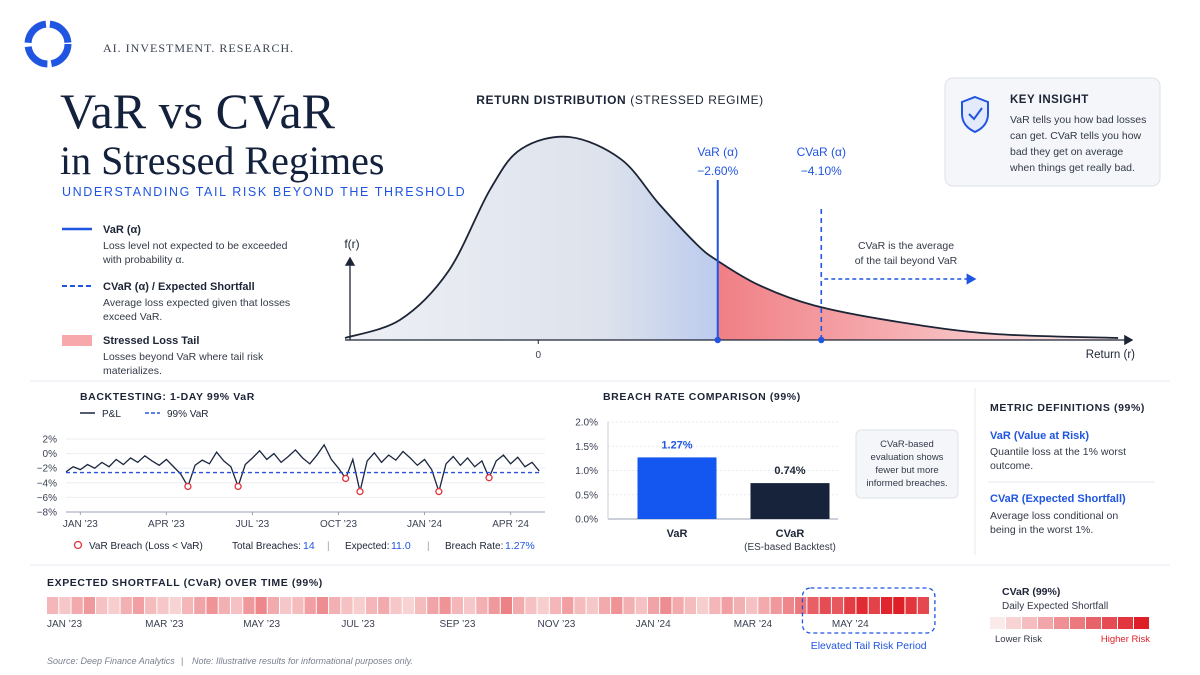 Image resolution: width=1200 pixels, height=675 pixels. What do you see at coordinates (1054, 516) in the screenshot?
I see `definition-text: Average loss conditional on` at bounding box center [1054, 516].